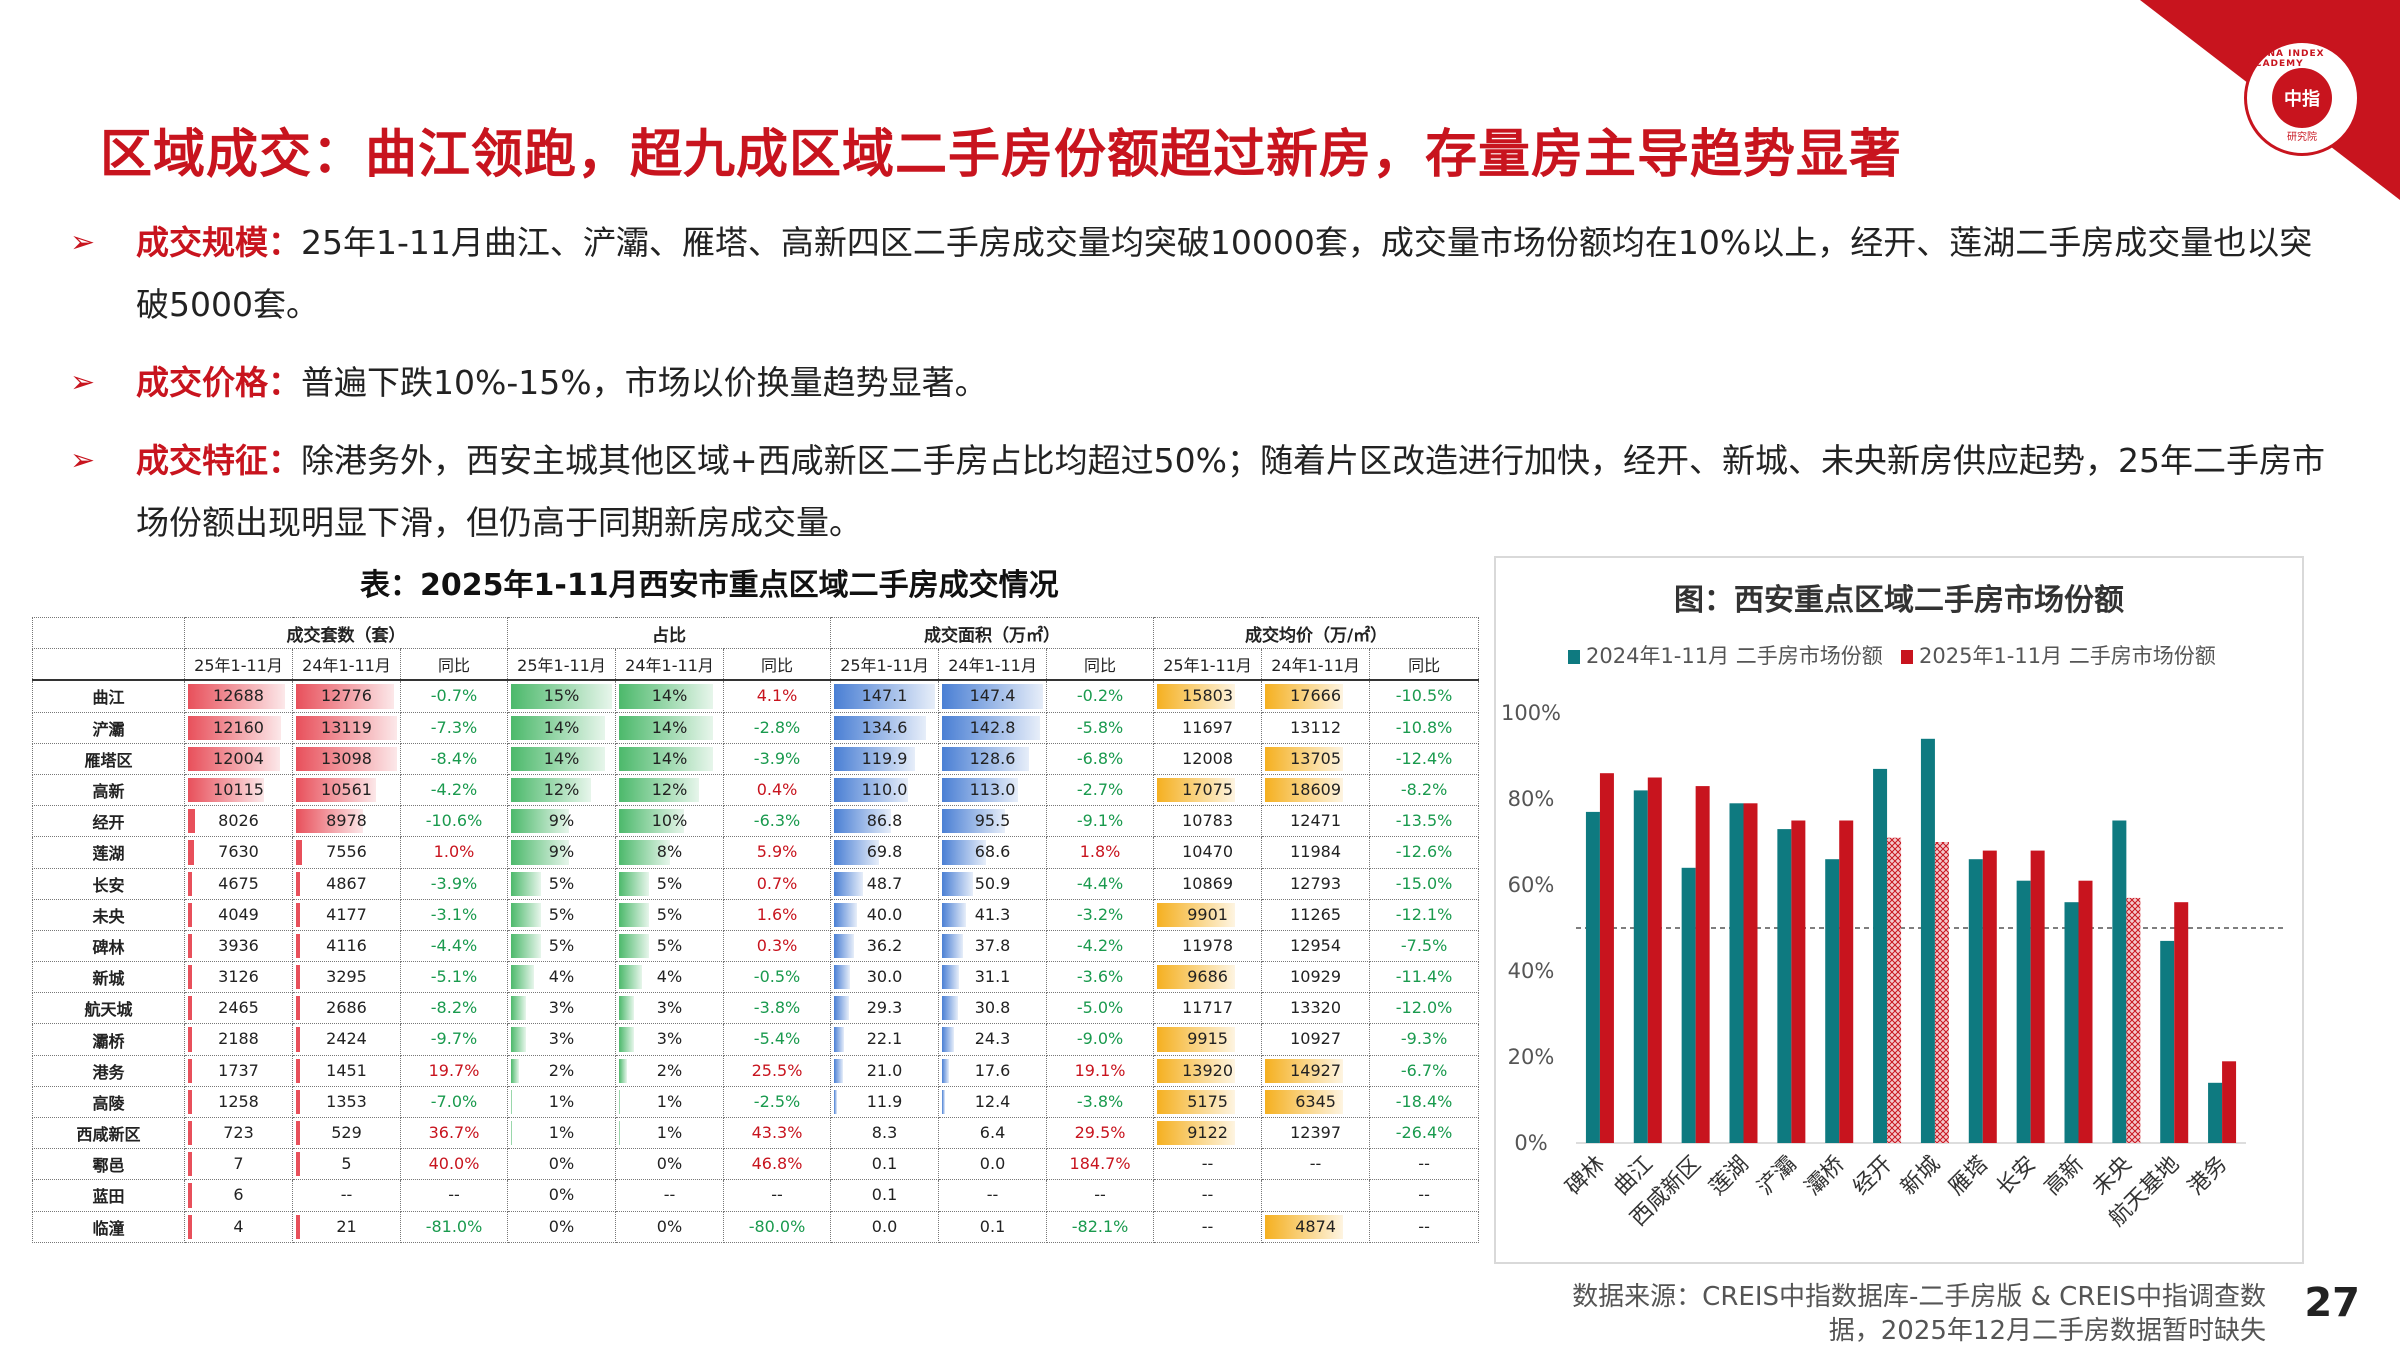 The height and width of the screenshot is (1350, 2400). Describe the element at coordinates (885, 664) in the screenshot. I see `subheader-cell: 25年1-11月` at that location.